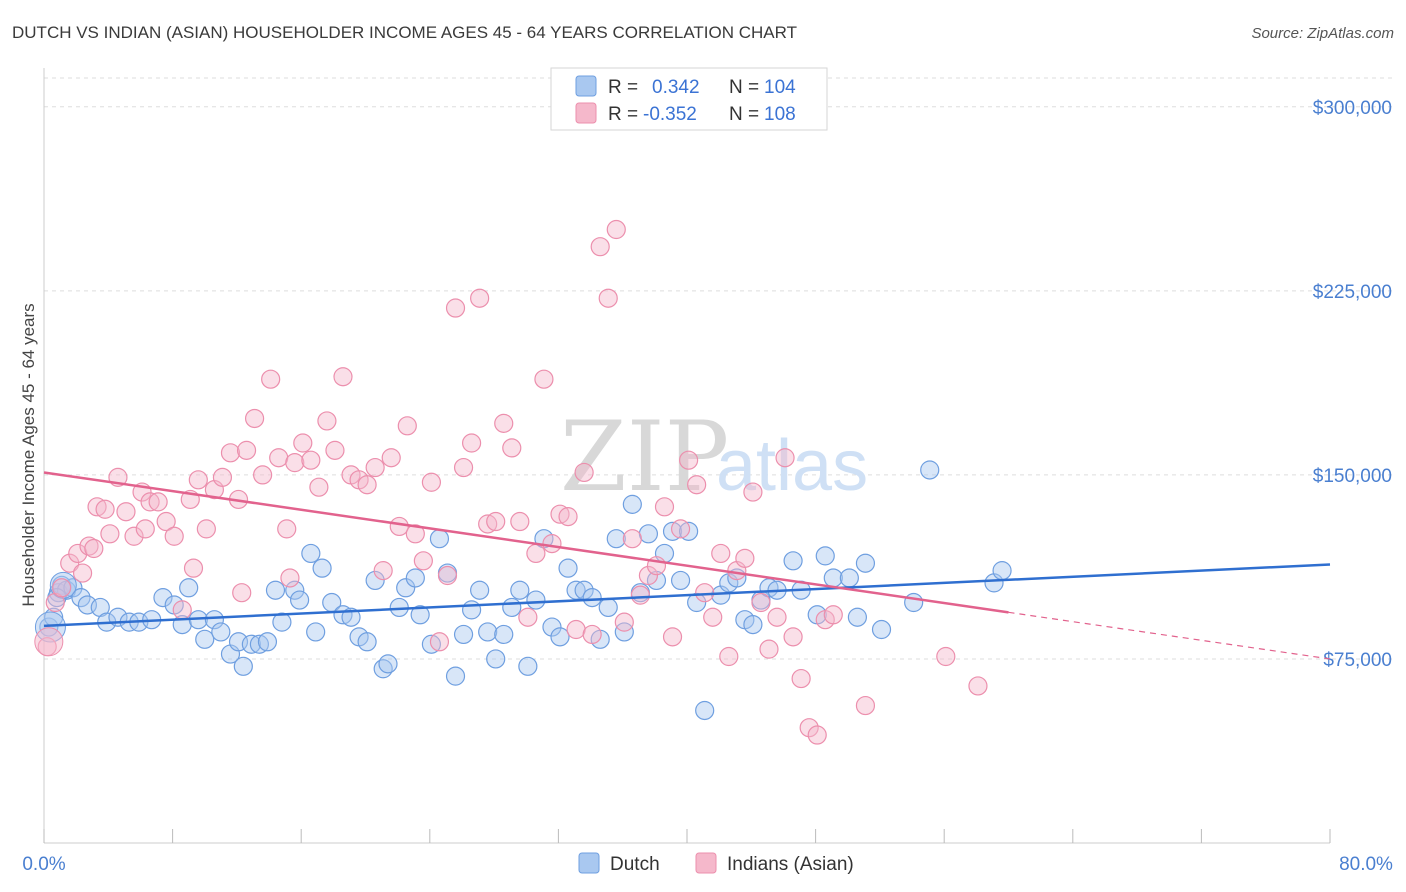 The width and height of the screenshot is (1406, 892). Describe the element at coordinates (1357, 660) in the screenshot. I see `y-tick-label: $75,000` at that location.